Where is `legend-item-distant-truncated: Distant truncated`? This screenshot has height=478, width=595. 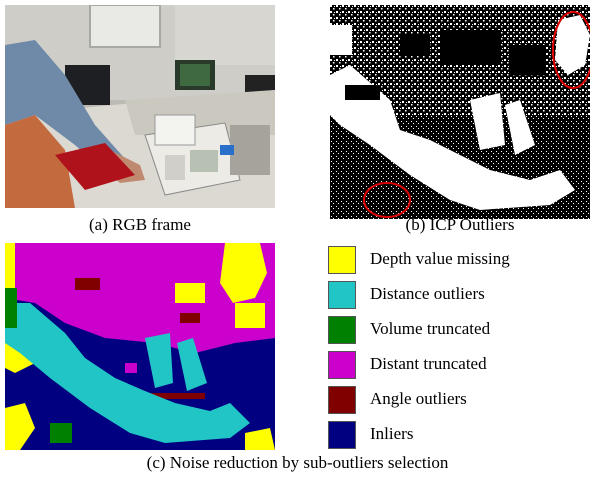
legend-item-distant-truncated: Distant truncated is located at coordinates (458, 366).